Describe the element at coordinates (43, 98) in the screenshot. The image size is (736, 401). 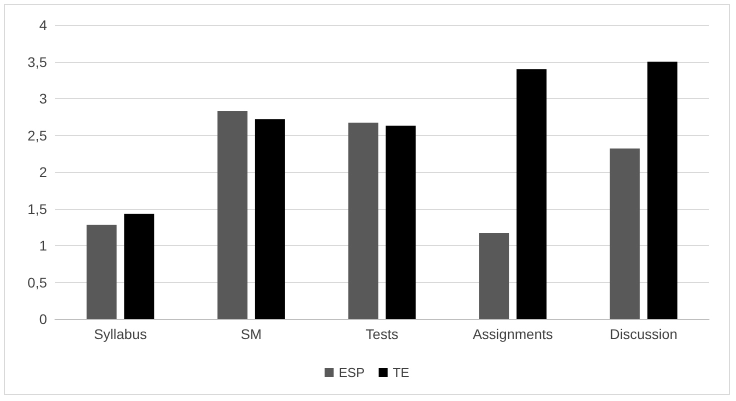
I see `y-tick-label: 3` at that location.